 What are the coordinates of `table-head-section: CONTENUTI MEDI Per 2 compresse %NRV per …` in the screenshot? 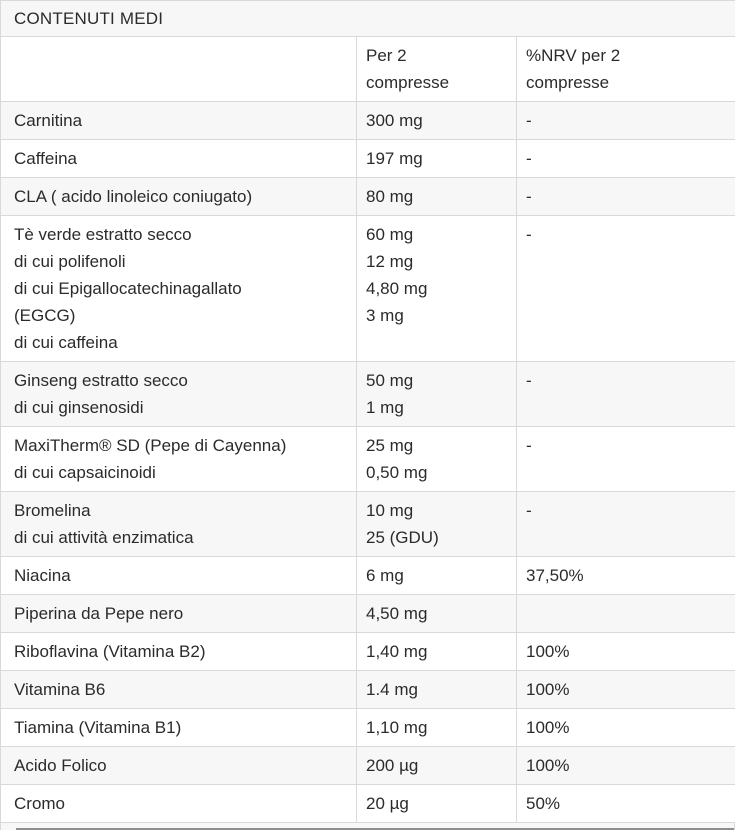 It's located at (368, 51).